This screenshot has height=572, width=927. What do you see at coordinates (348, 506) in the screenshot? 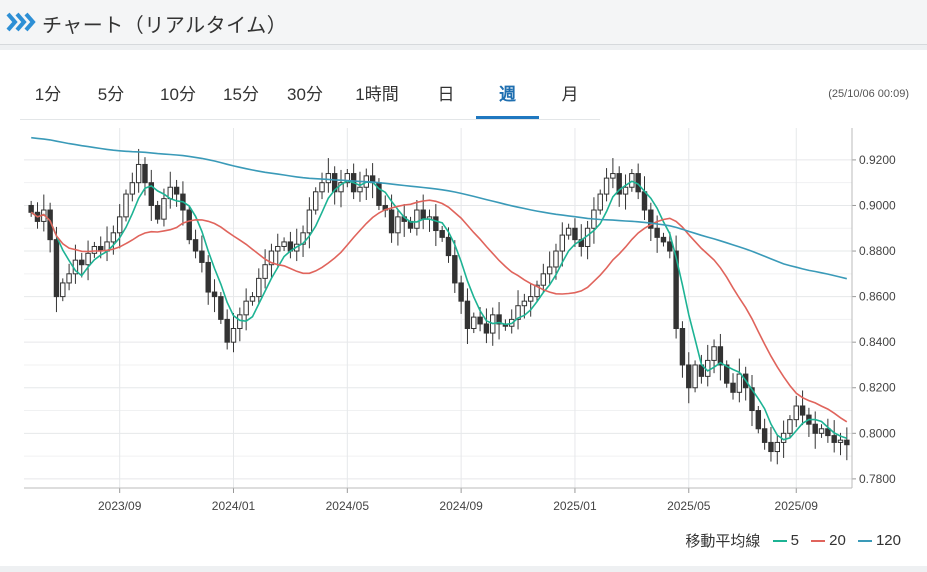
I see `x-tick-label: 2024/05` at bounding box center [348, 506].